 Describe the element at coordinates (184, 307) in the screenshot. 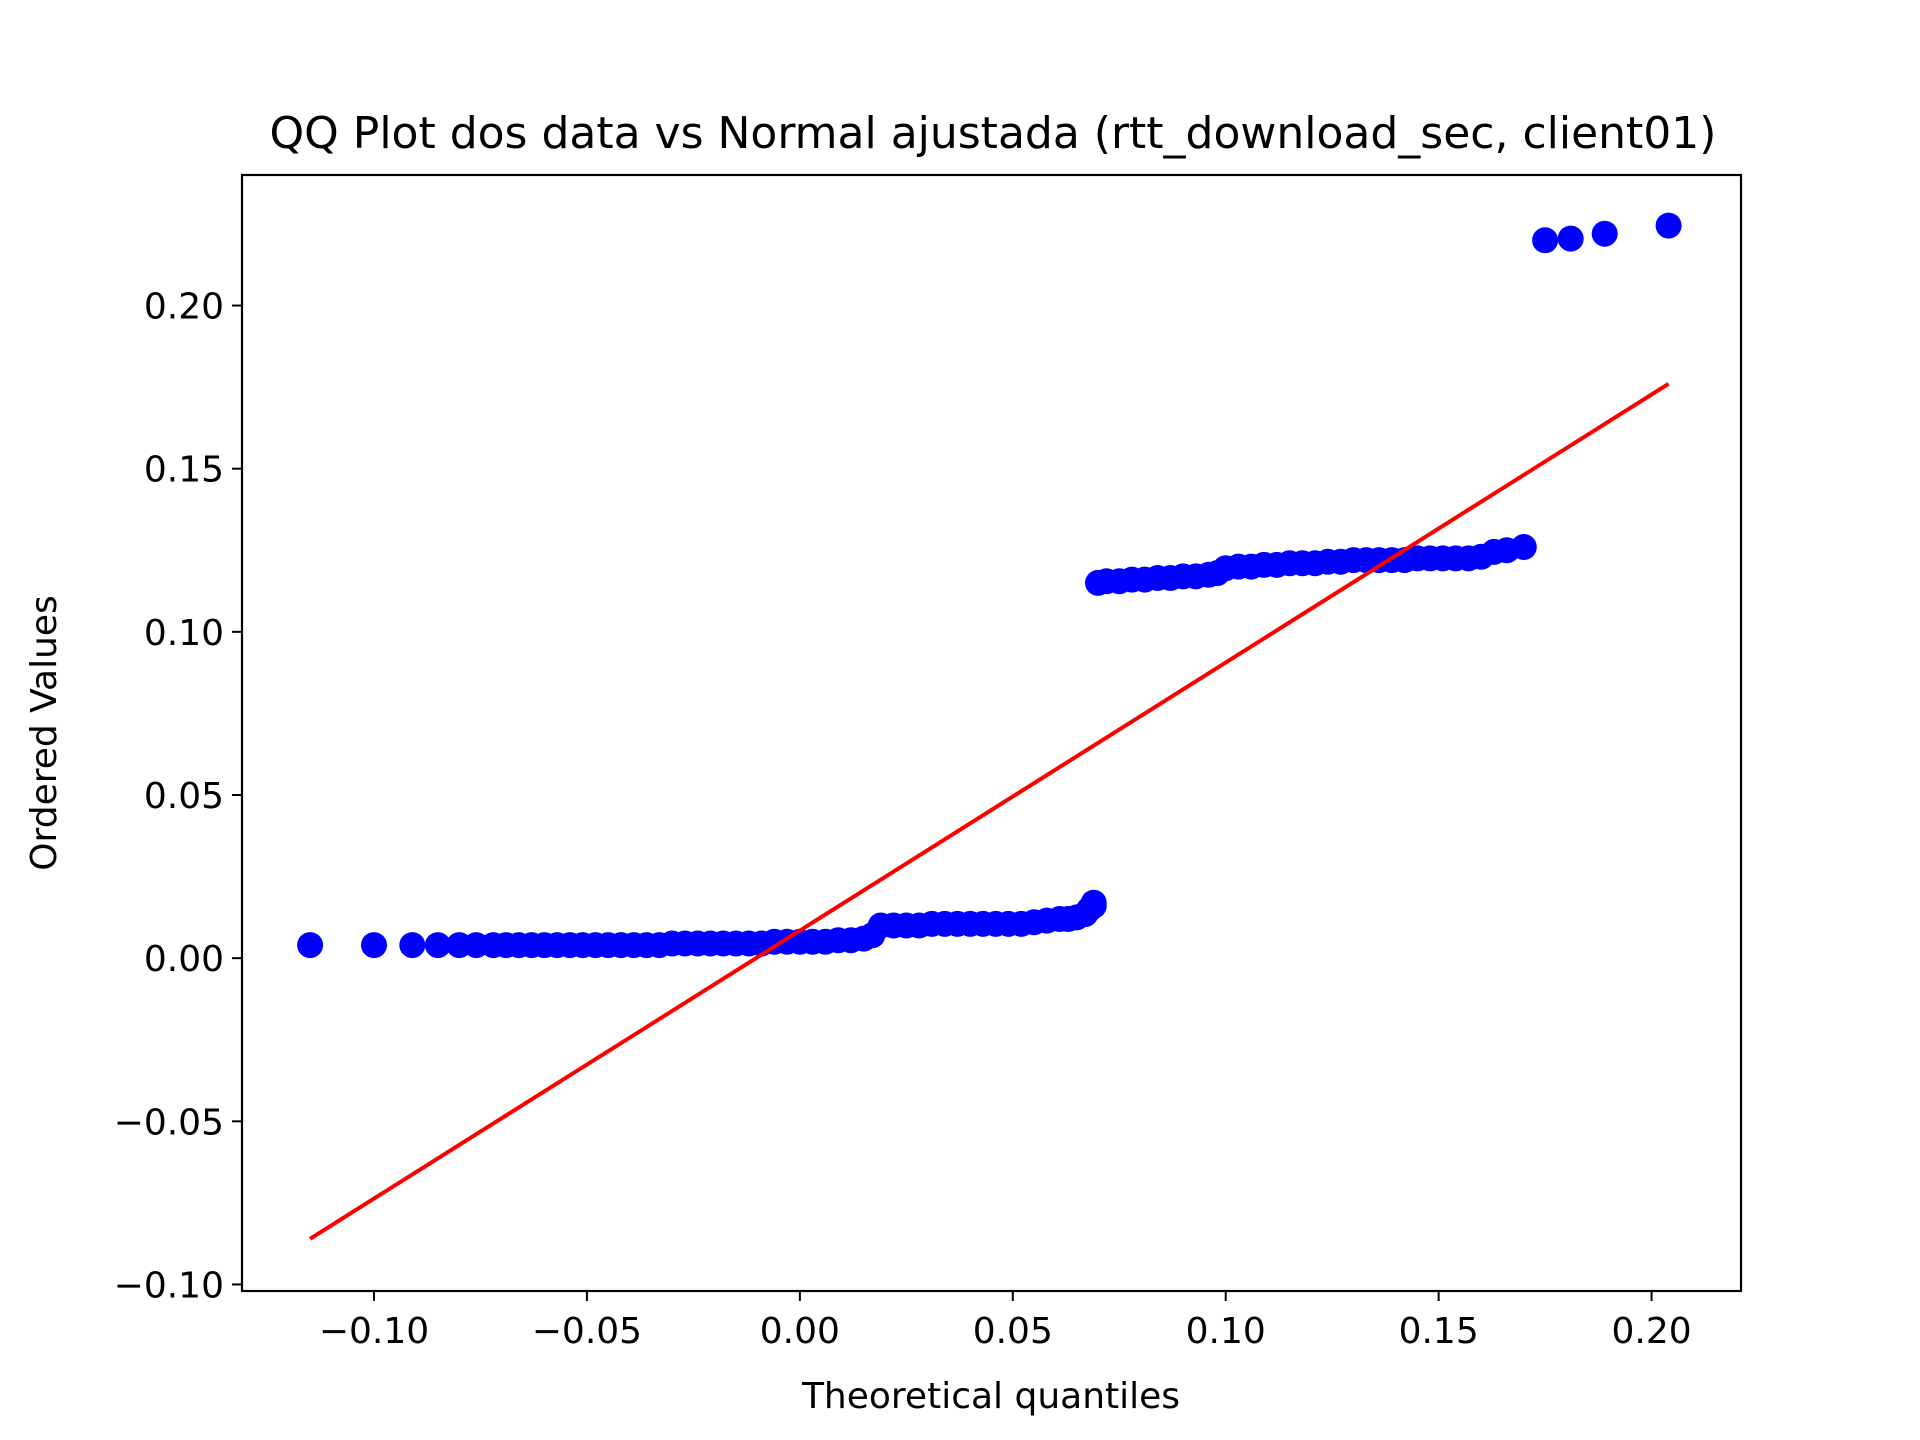

I see `y-tick-label: 0.20` at that location.